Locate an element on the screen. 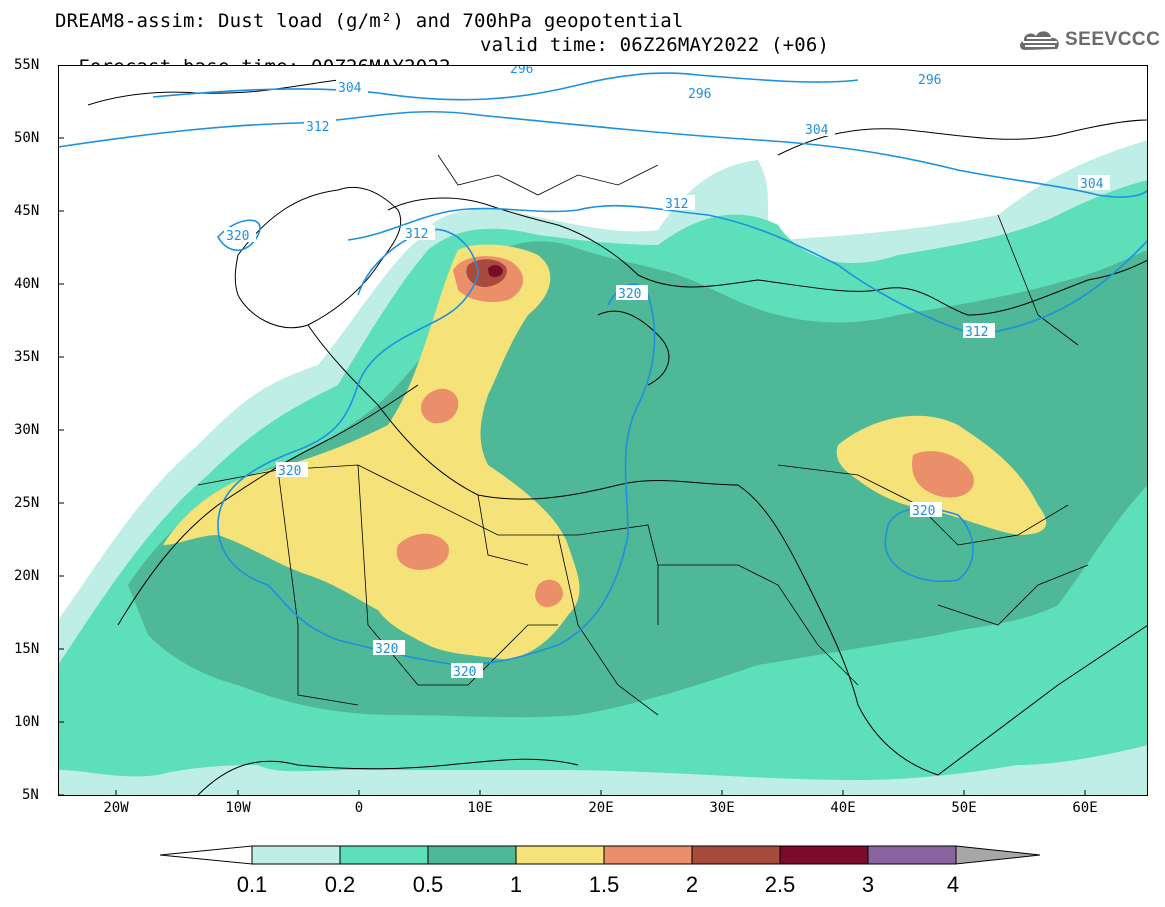 This screenshot has width=1165, height=907. contour-label-320-c: 320 is located at coordinates (289, 471).